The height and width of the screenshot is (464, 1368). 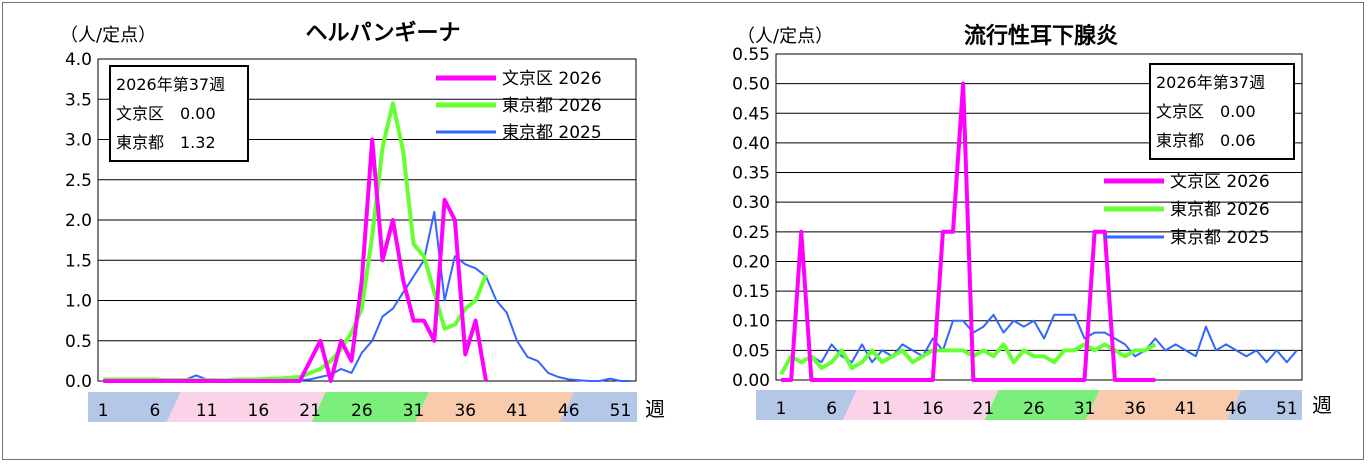 I want to click on herpangina-y-tick-label: 0.5, so click(x=78, y=342).